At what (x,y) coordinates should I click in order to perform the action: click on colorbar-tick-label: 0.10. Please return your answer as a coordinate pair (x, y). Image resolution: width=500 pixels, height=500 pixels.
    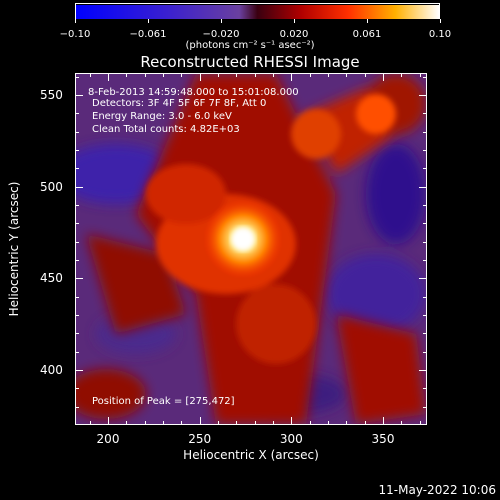
    Looking at the image, I should click on (440, 34).